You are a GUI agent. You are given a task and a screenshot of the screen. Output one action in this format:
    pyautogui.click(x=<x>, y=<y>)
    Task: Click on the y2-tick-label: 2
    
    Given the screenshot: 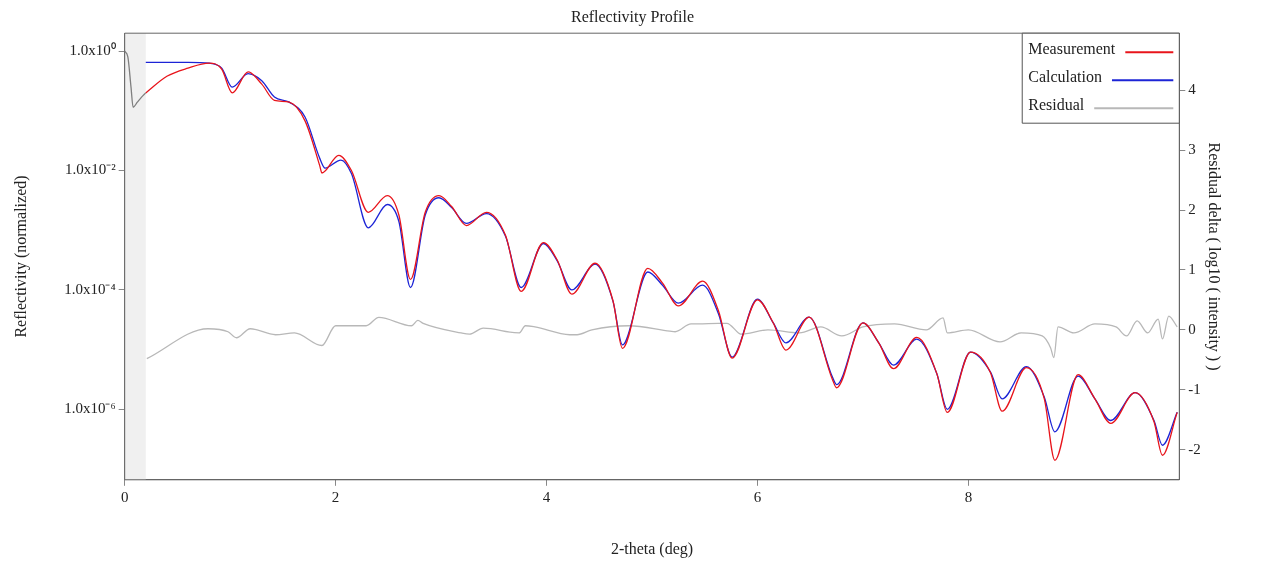 What is the action you would take?
    pyautogui.click(x=1192, y=208)
    